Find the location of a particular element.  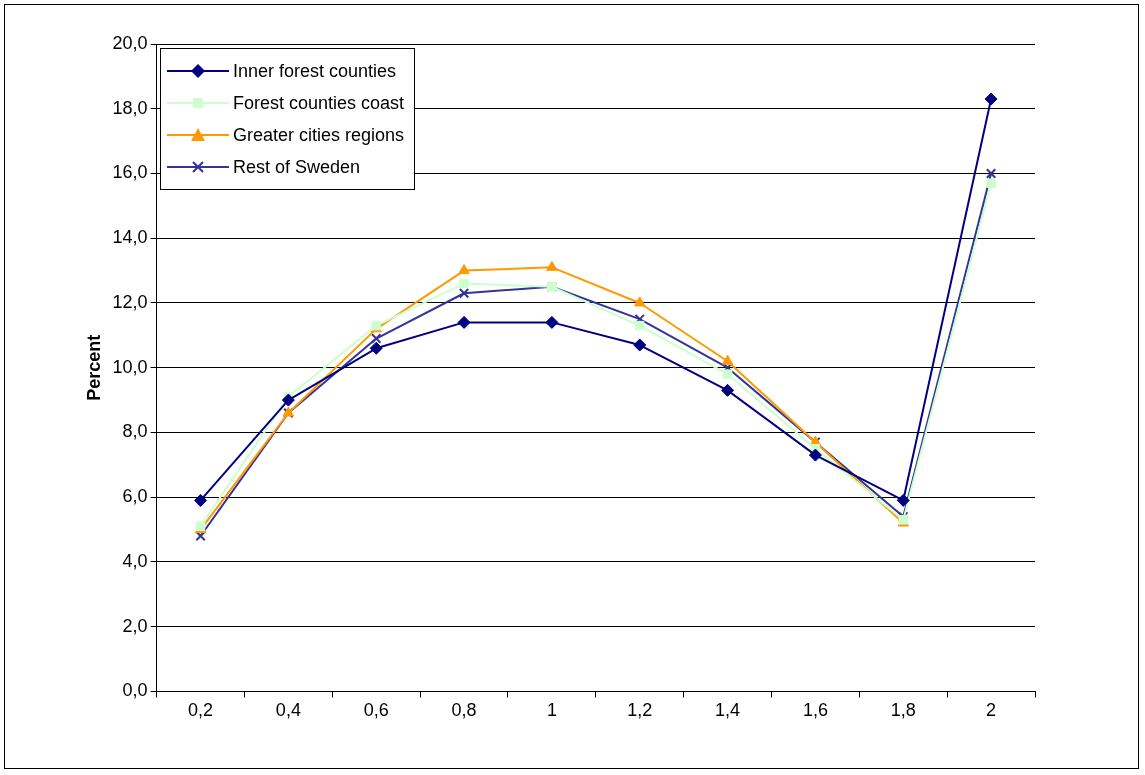

x-tick-label: 0,4 is located at coordinates (288, 710).